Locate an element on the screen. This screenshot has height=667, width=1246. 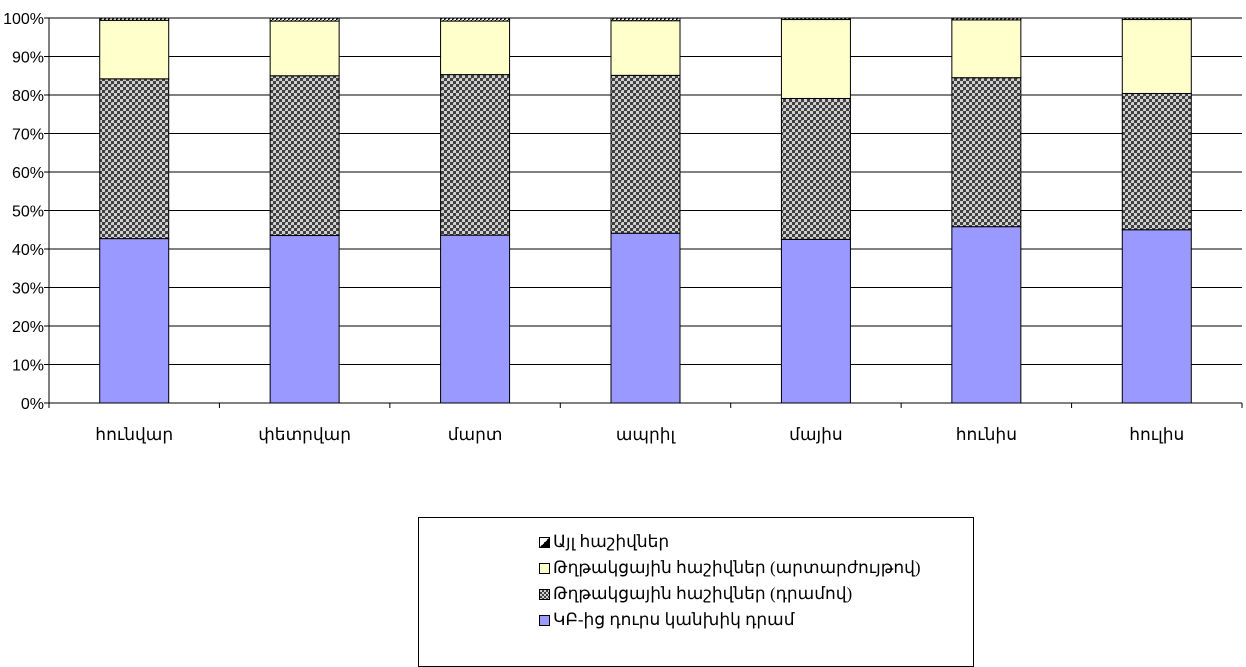
legend-item: ԿԲ-ից դուրս կանխիկ դրամ is located at coordinates (667, 620).